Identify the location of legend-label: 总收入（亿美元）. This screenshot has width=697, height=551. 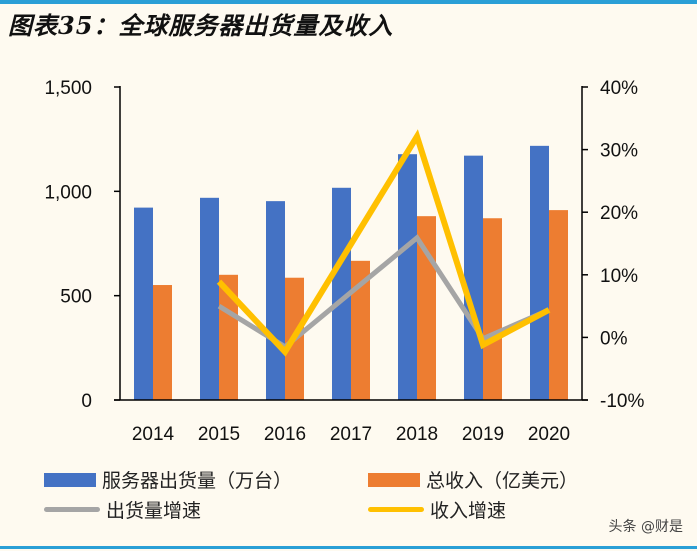
(502, 481).